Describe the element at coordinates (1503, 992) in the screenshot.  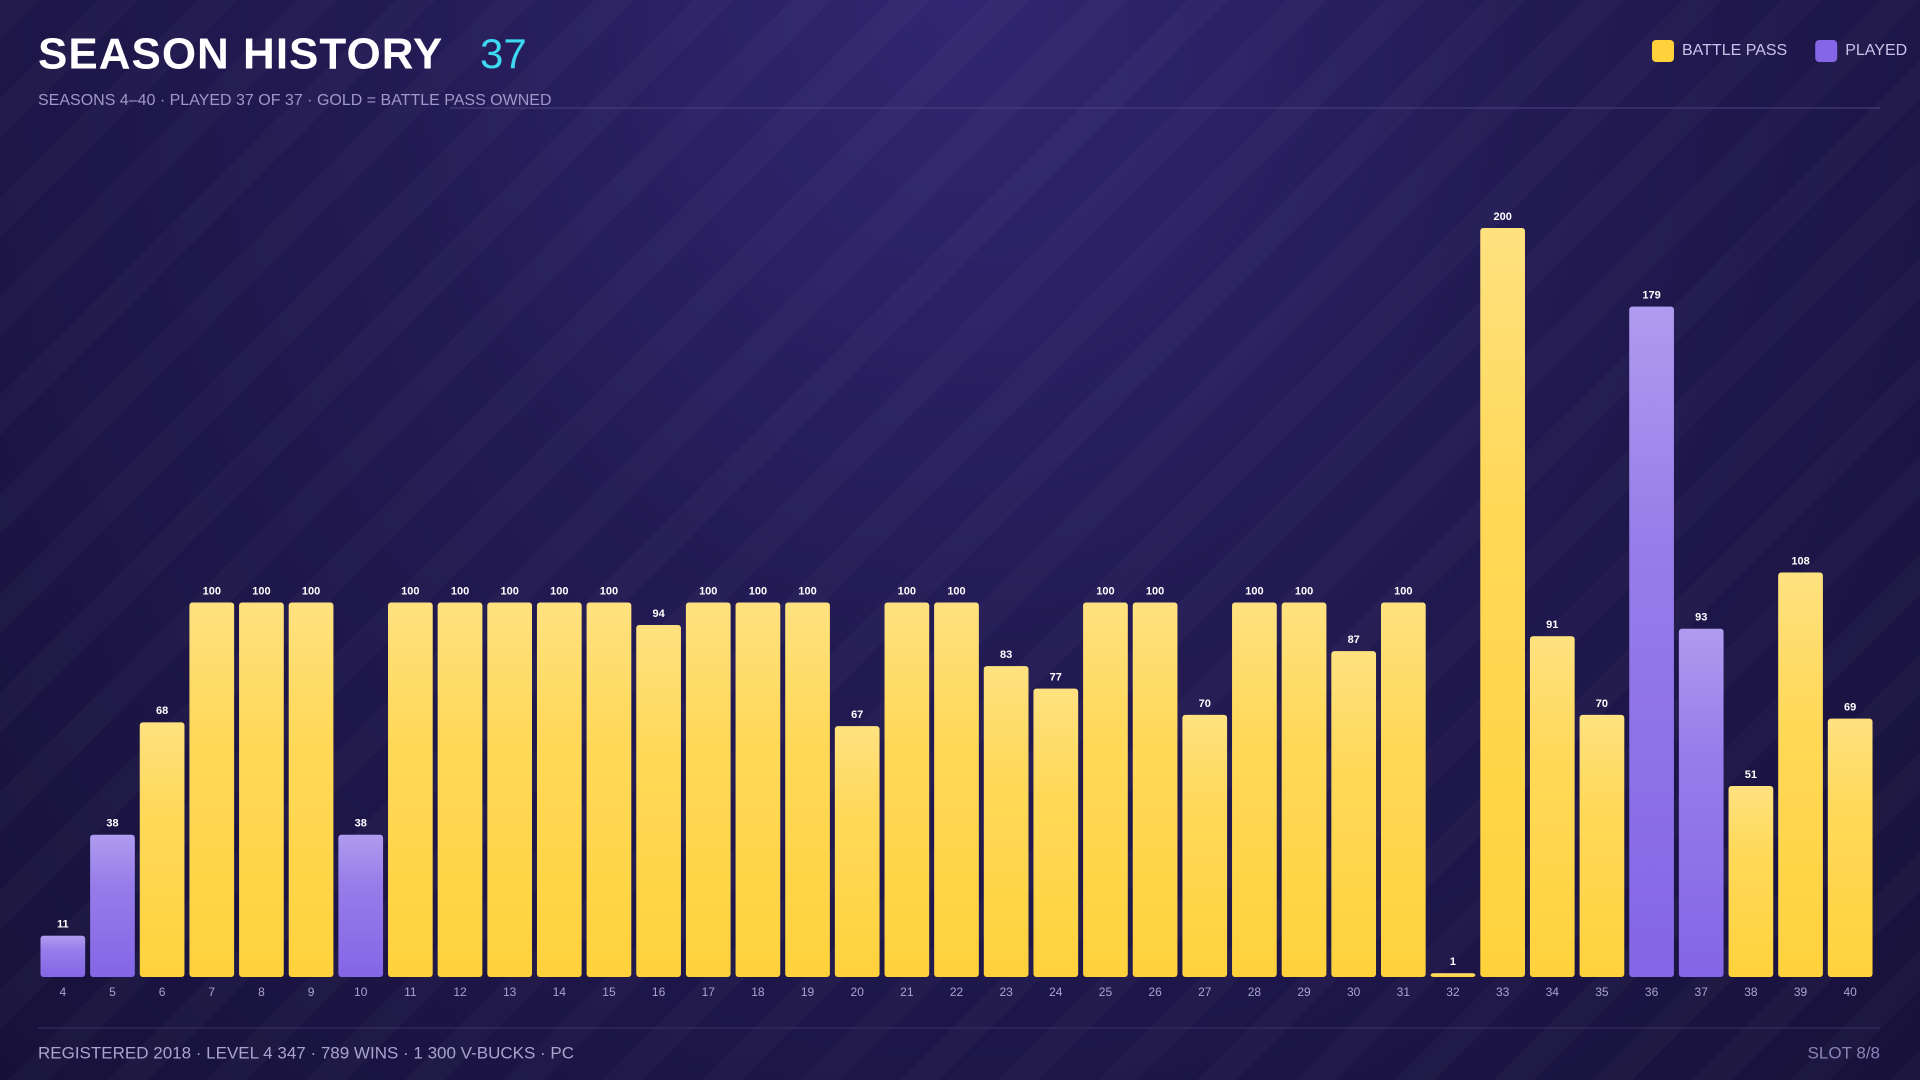
I see `x-tick-label: 33` at that location.